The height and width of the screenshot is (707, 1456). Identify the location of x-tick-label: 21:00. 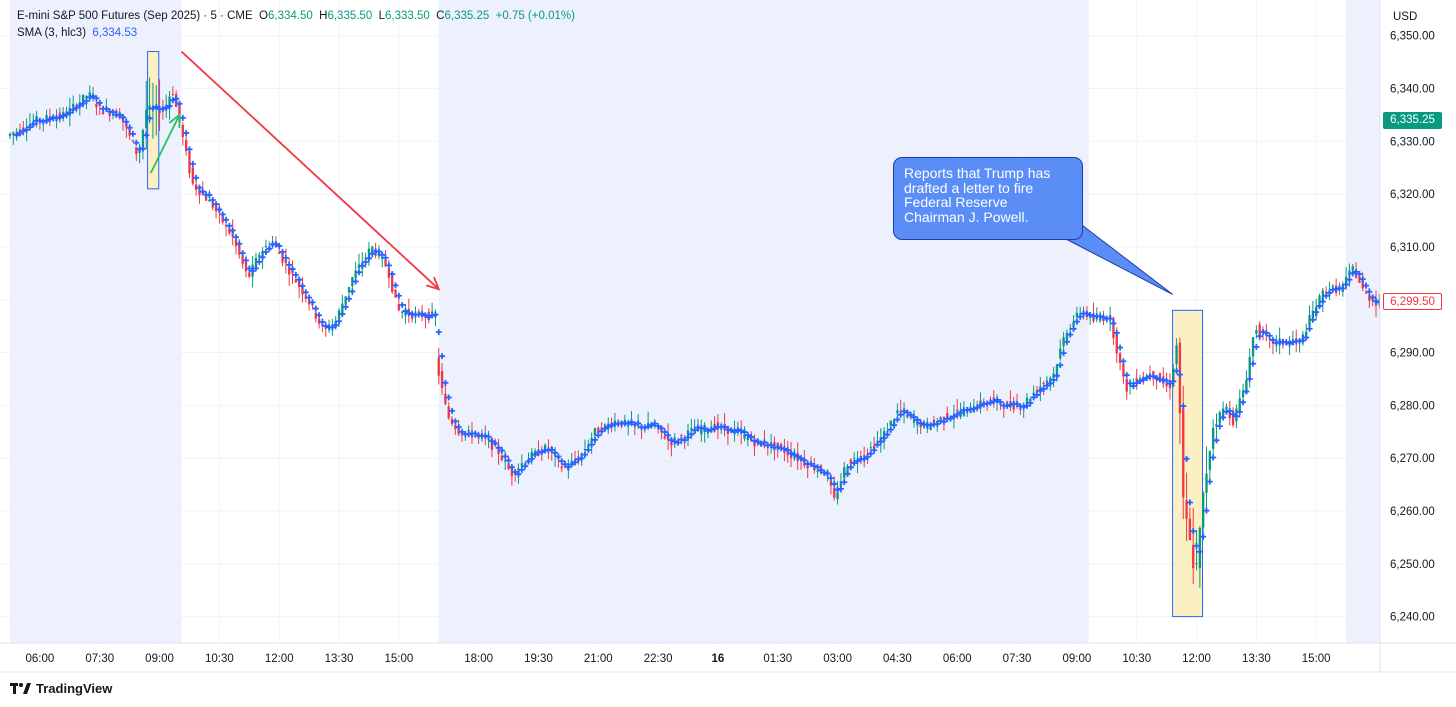
(598, 659).